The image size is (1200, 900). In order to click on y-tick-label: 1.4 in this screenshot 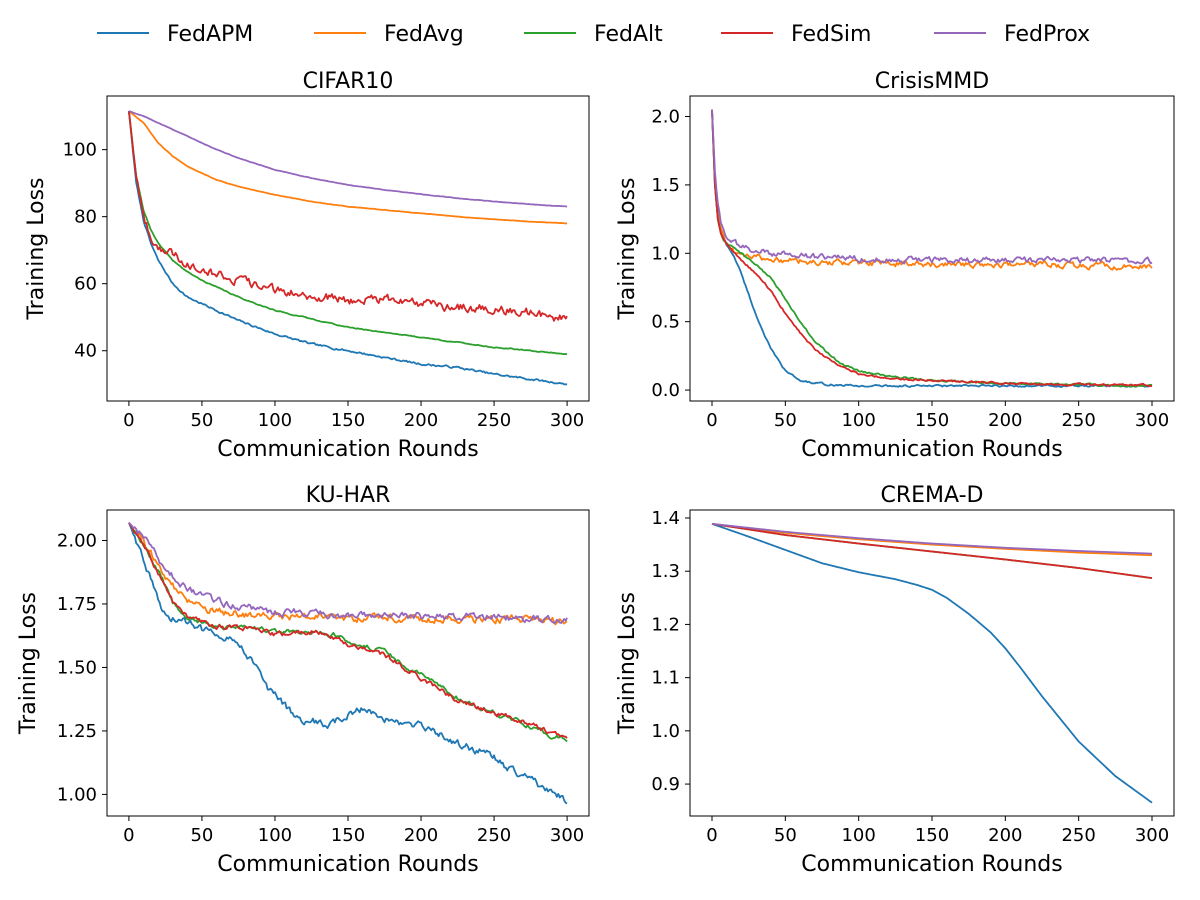, I will do `click(665, 518)`.